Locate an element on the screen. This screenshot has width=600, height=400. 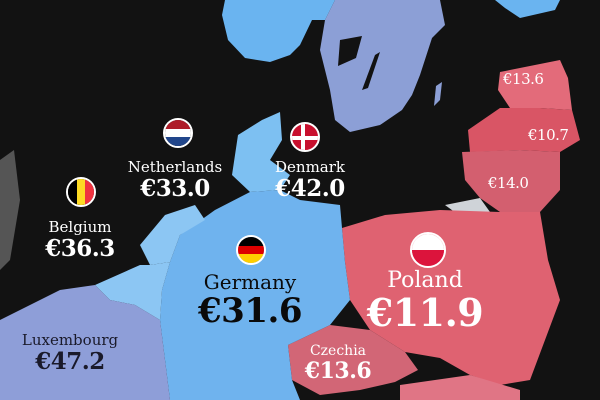
label-germany: Germany €31.6 is located at coordinates (250, 300).